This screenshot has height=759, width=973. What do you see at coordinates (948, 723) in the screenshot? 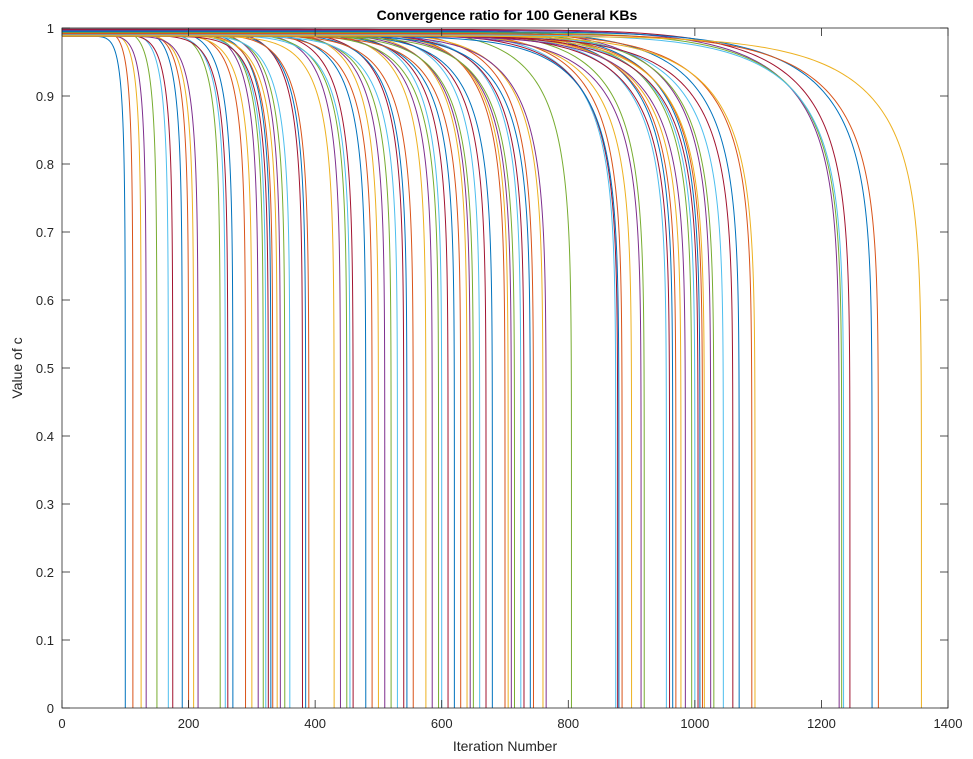
I see `x-tick-label: 1400` at bounding box center [948, 723].